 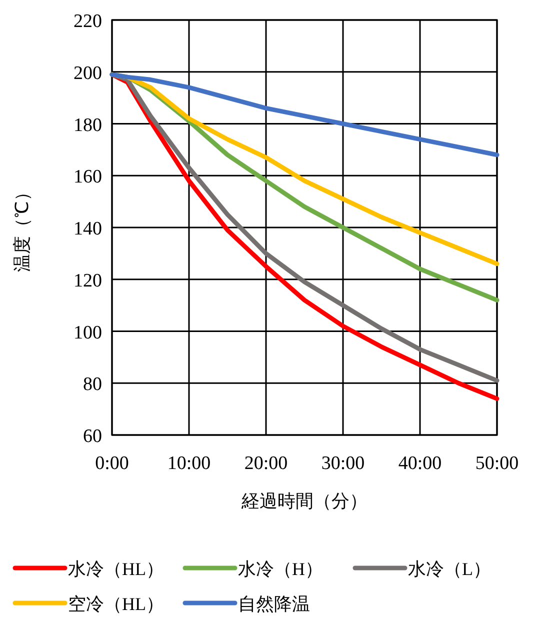 I want to click on y-tick-label: 200, so click(x=88, y=73).